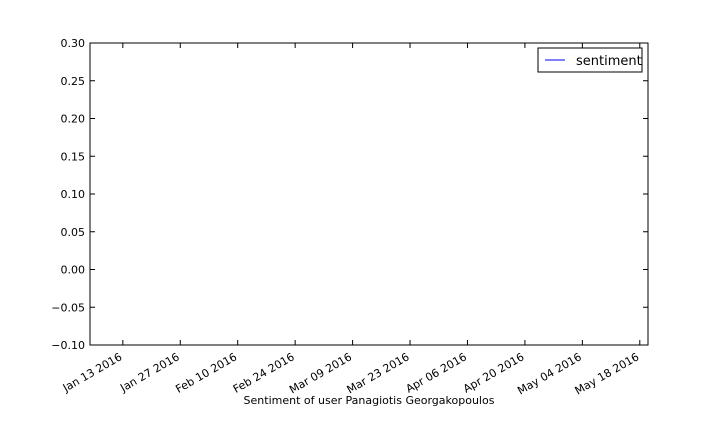 The height and width of the screenshot is (432, 720). Describe the element at coordinates (73, 194) in the screenshot. I see `y-tick-label: 0.10` at that location.